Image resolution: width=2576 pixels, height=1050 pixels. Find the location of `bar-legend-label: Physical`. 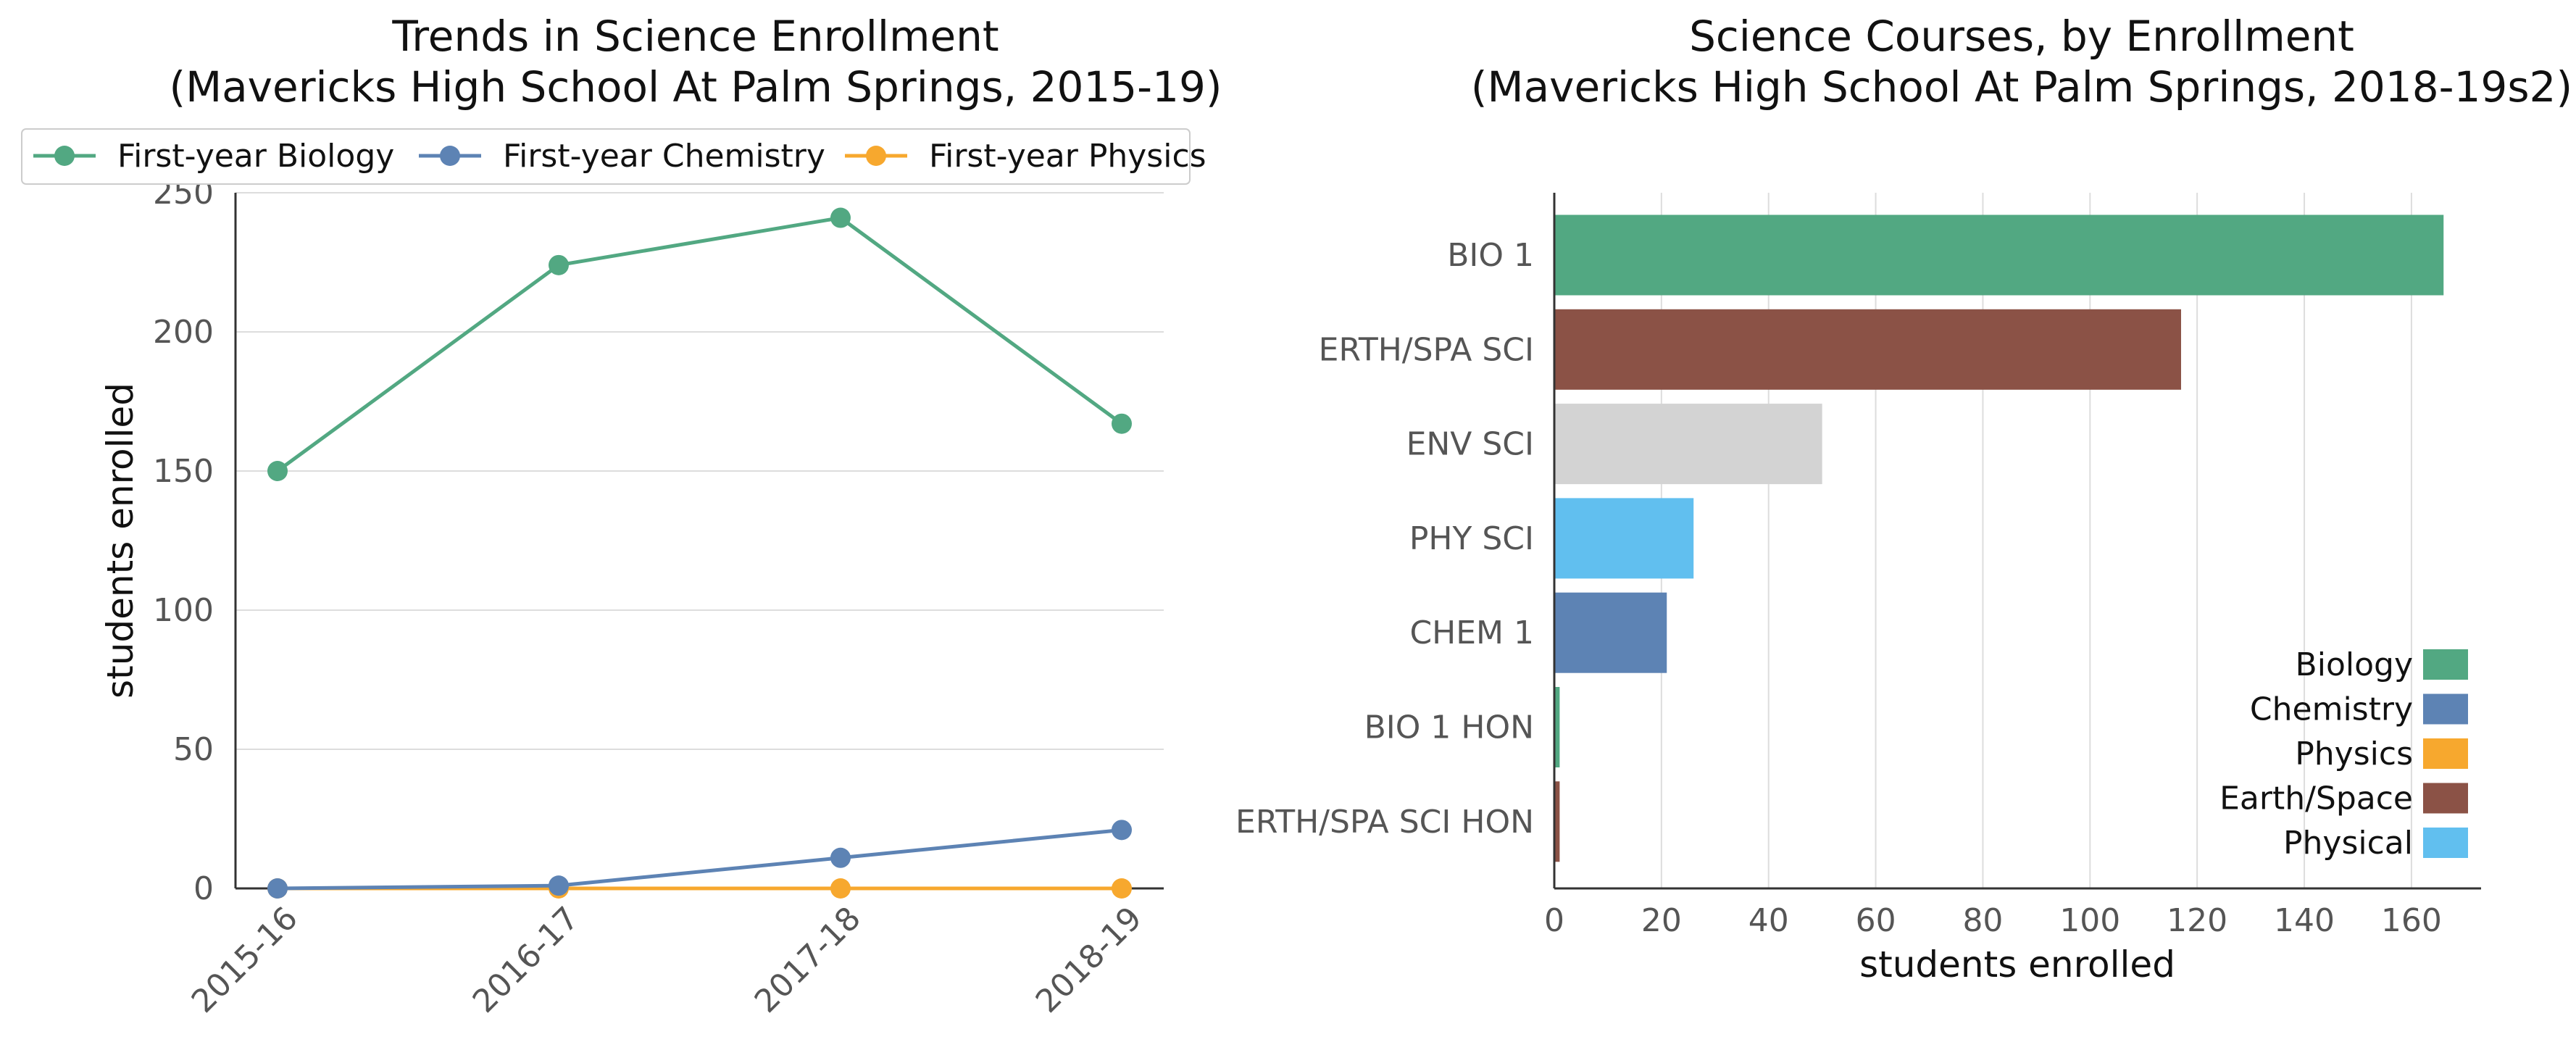

bar-legend-label: Physical is located at coordinates (2348, 843).